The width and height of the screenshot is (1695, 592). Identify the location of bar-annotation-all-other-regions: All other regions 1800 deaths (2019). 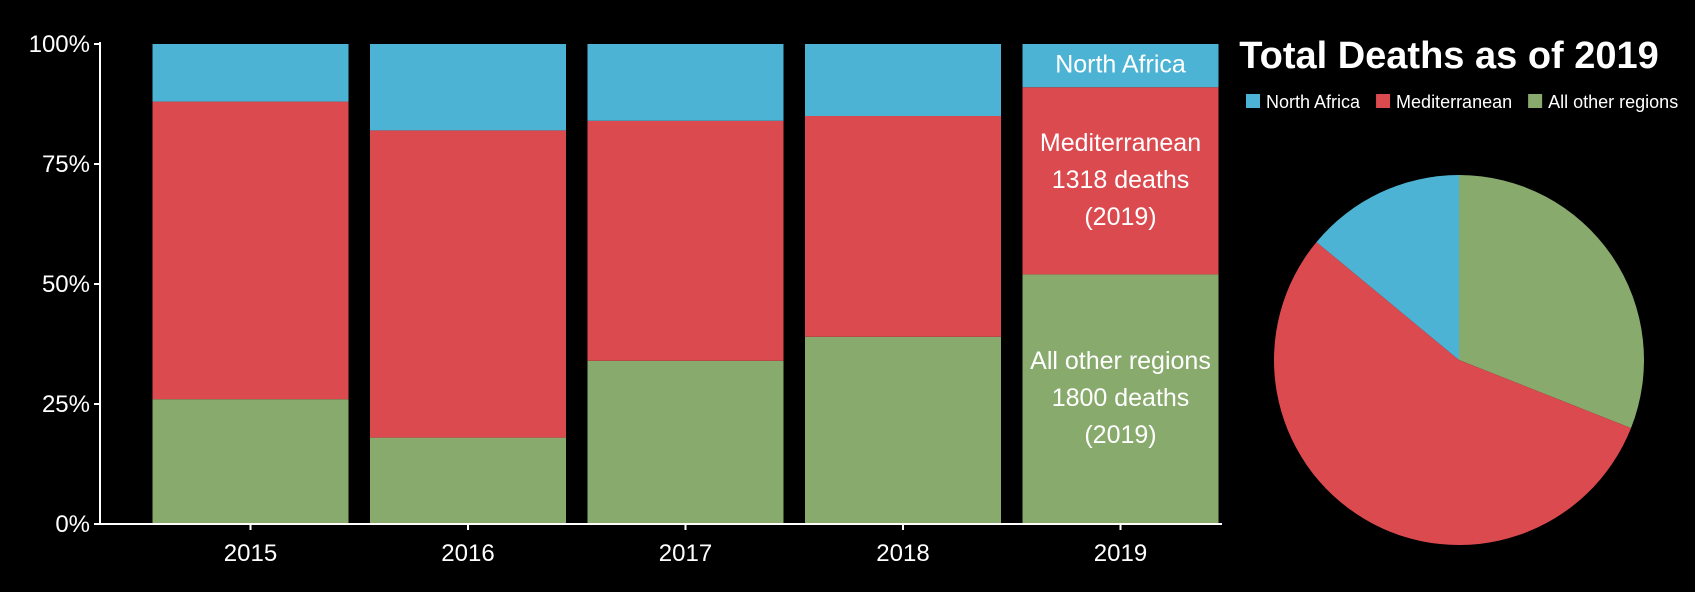
(1120, 398).